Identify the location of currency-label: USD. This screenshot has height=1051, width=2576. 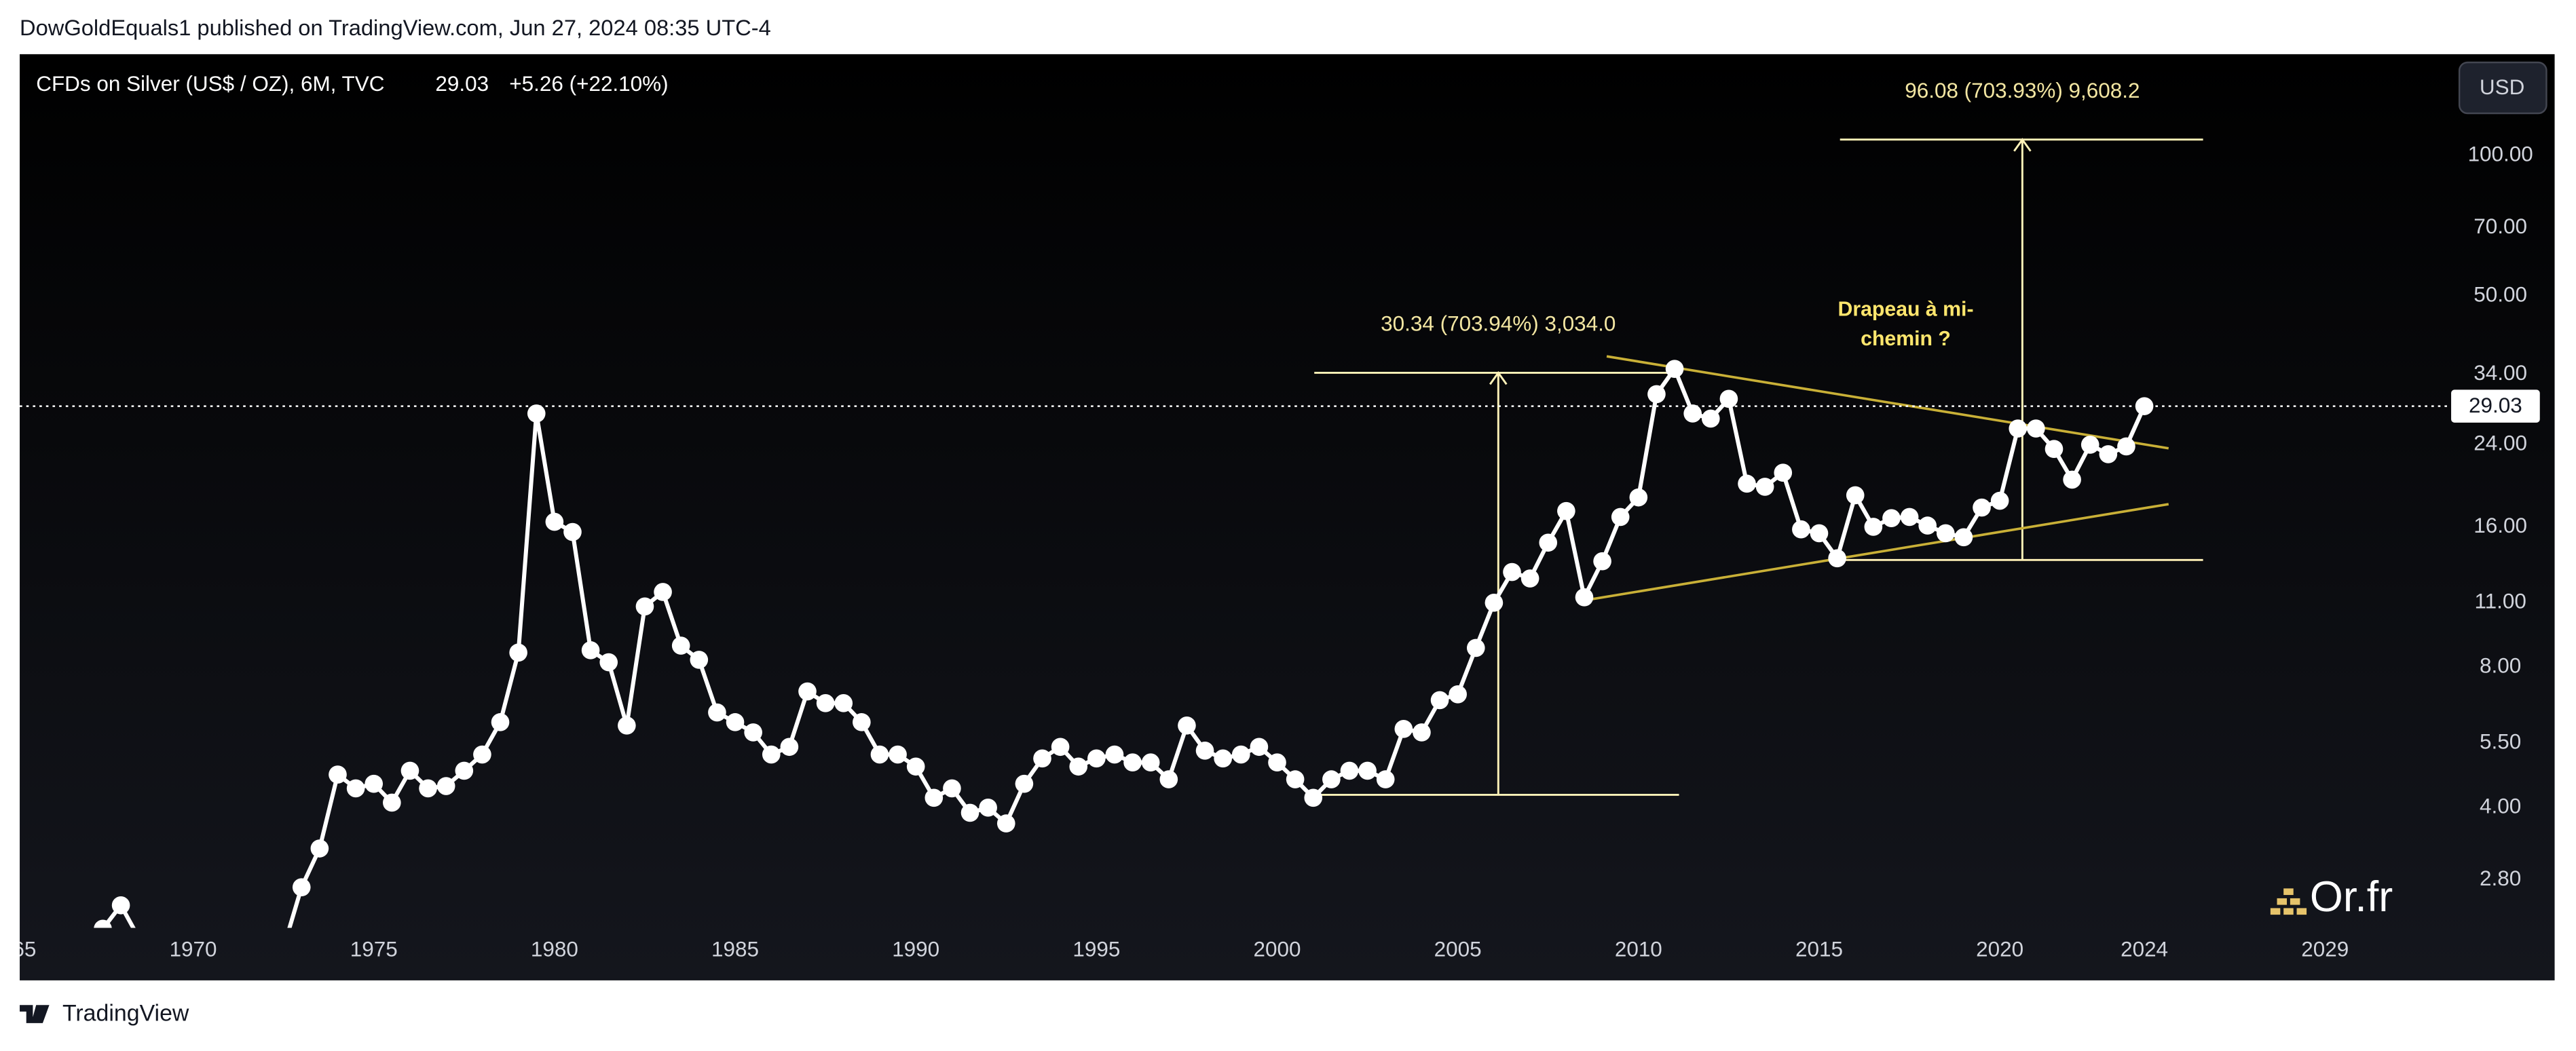
(2502, 87).